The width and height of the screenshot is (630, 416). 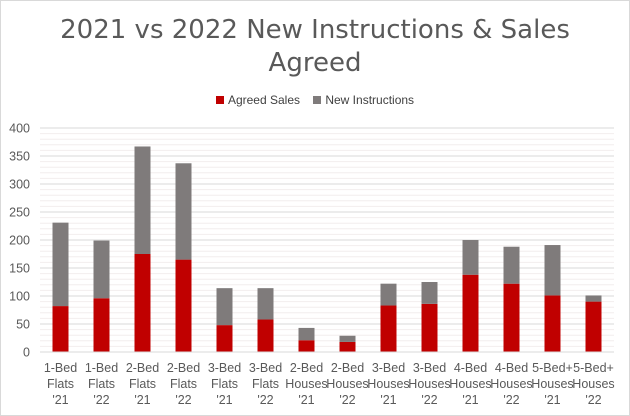 I want to click on legend-item-agreed-sales: Agreed Sales, so click(x=257, y=100).